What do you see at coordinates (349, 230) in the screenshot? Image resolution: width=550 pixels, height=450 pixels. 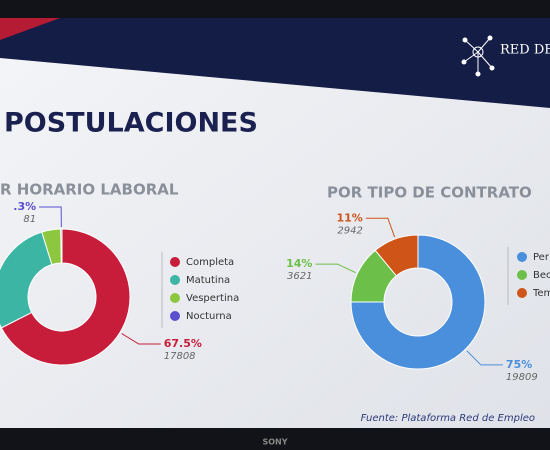 I see `count-label: 2942` at bounding box center [349, 230].